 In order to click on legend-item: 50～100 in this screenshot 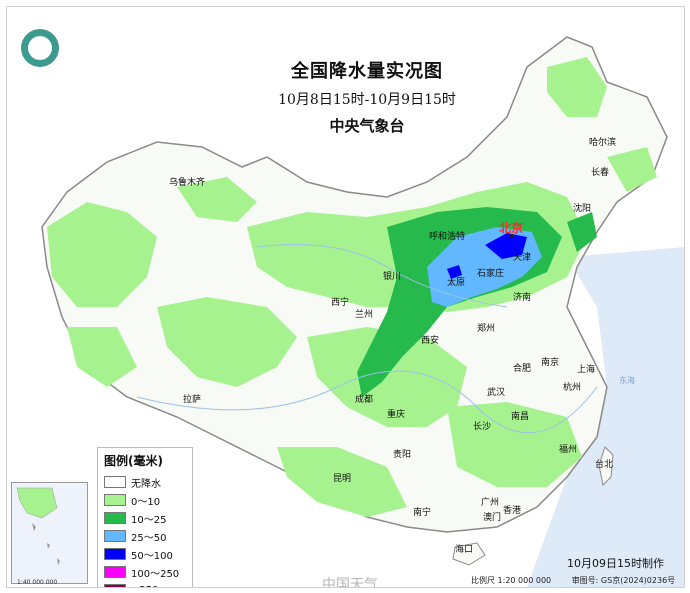, I will do `click(145, 554)`.